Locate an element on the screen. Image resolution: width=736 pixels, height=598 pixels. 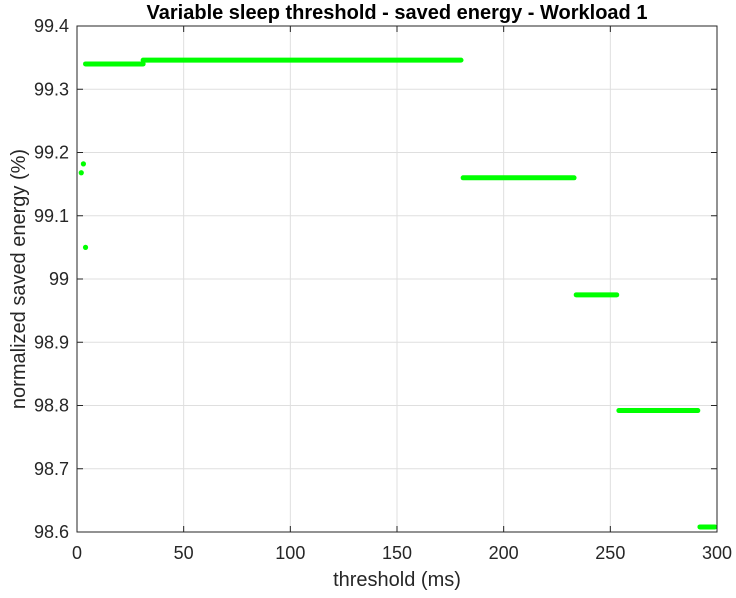
x-tick-label: 300 is located at coordinates (717, 553).